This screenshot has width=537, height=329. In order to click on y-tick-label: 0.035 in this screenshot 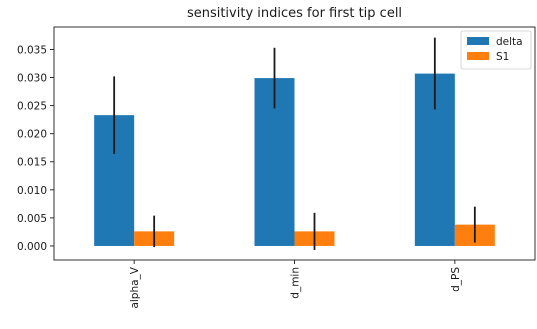, I will do `click(32, 50)`.